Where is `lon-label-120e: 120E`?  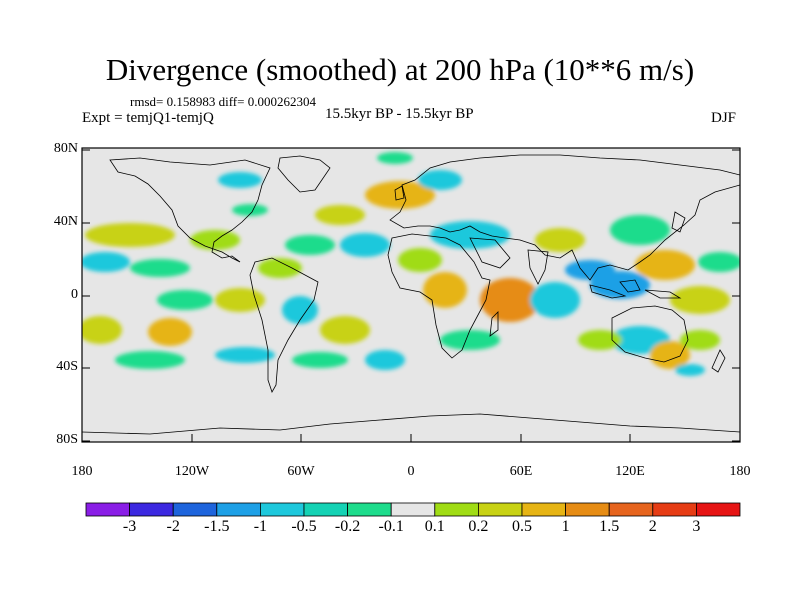 lon-label-120e: 120E is located at coordinates (630, 471).